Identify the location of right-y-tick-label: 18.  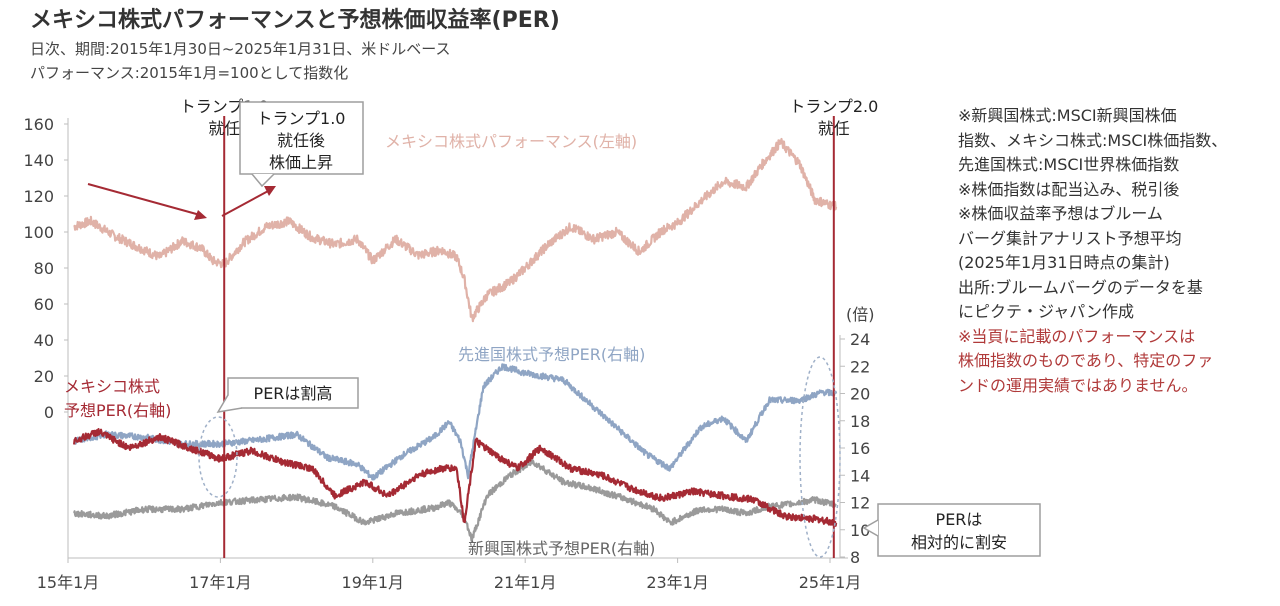
(860, 421).